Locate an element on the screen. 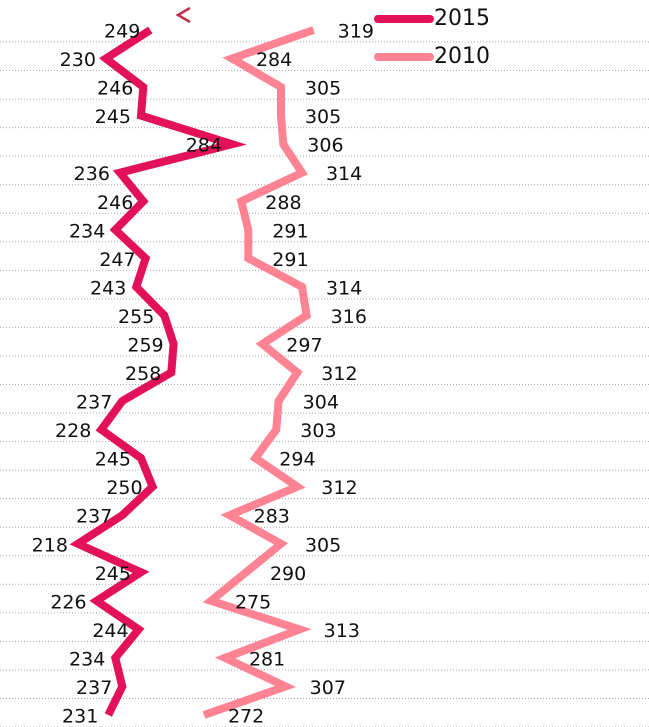 The width and height of the screenshot is (649, 727). data-label: 236 is located at coordinates (92, 174).